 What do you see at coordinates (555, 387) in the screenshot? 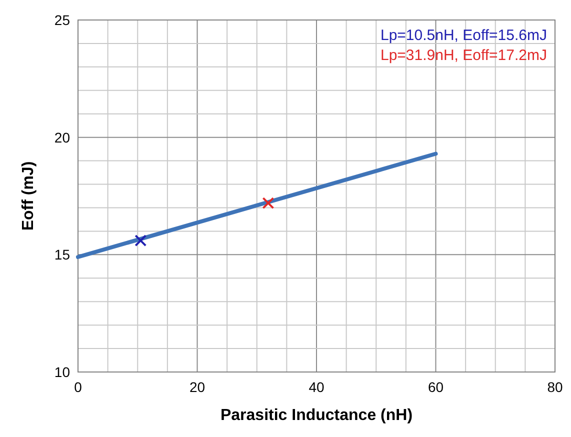
I see `x-tick-label: 80` at bounding box center [555, 387].